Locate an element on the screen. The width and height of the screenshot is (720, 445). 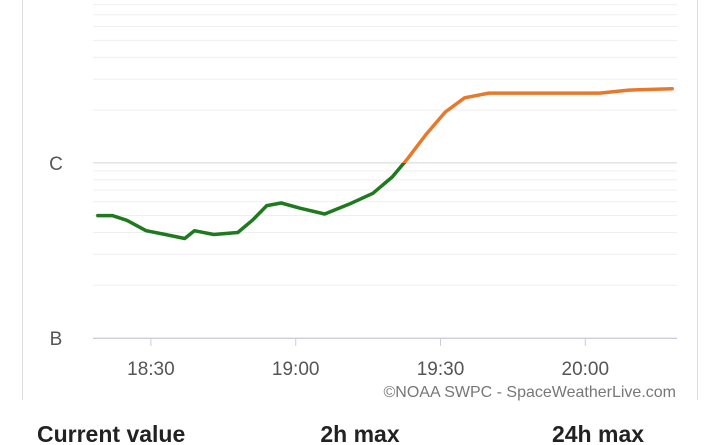
x-tick-label: 20:00 is located at coordinates (586, 369).